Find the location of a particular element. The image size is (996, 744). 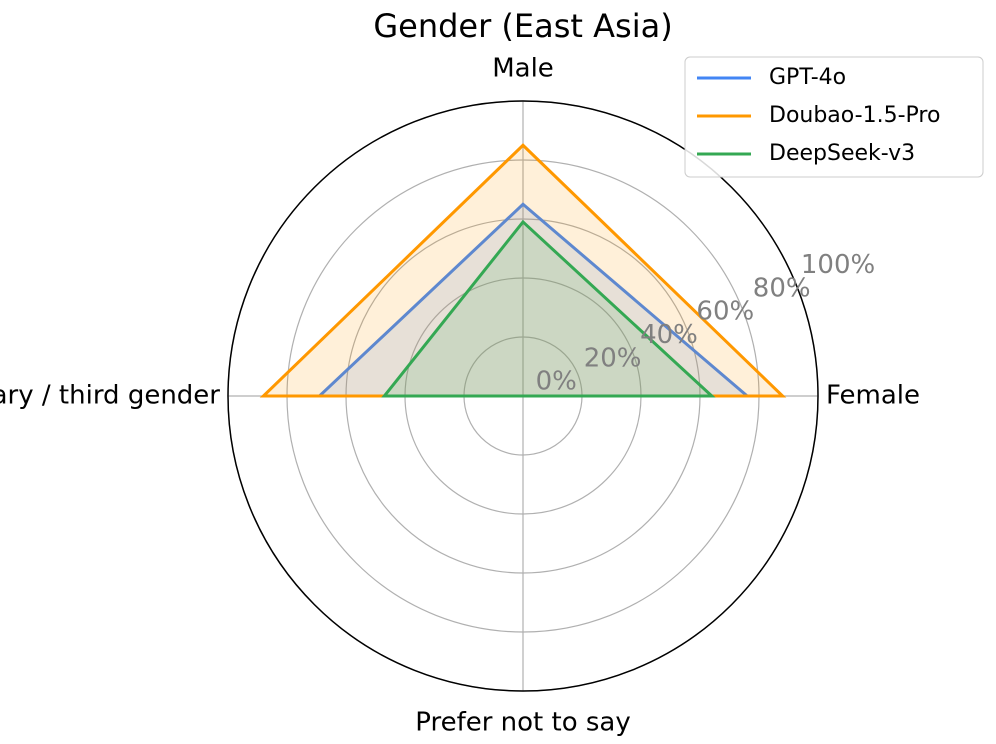

category-label: Prefer not to say is located at coordinates (523, 723).